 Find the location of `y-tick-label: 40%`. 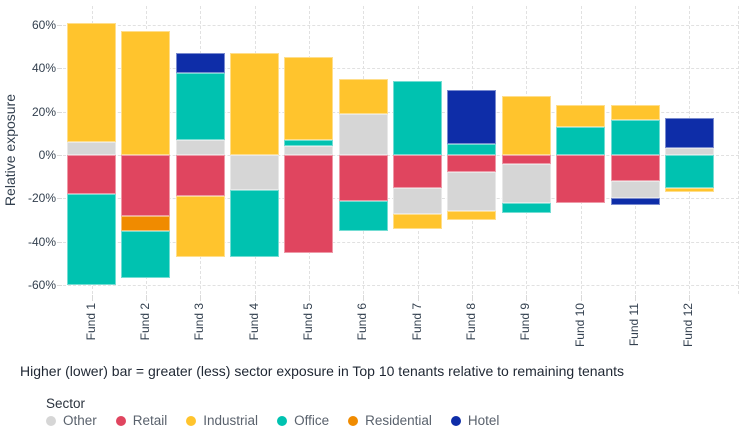

y-tick-label: 40% is located at coordinates (43, 68).